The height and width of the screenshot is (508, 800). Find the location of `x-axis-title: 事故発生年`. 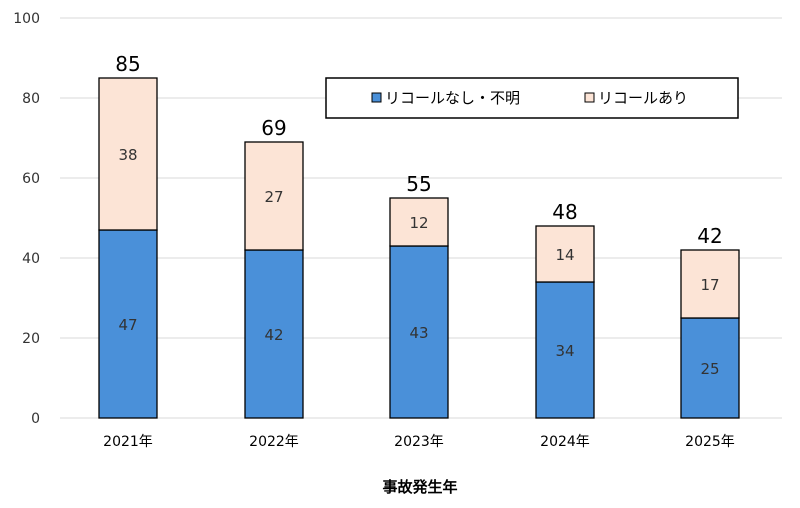

x-axis-title: 事故発生年 is located at coordinates (419, 487).